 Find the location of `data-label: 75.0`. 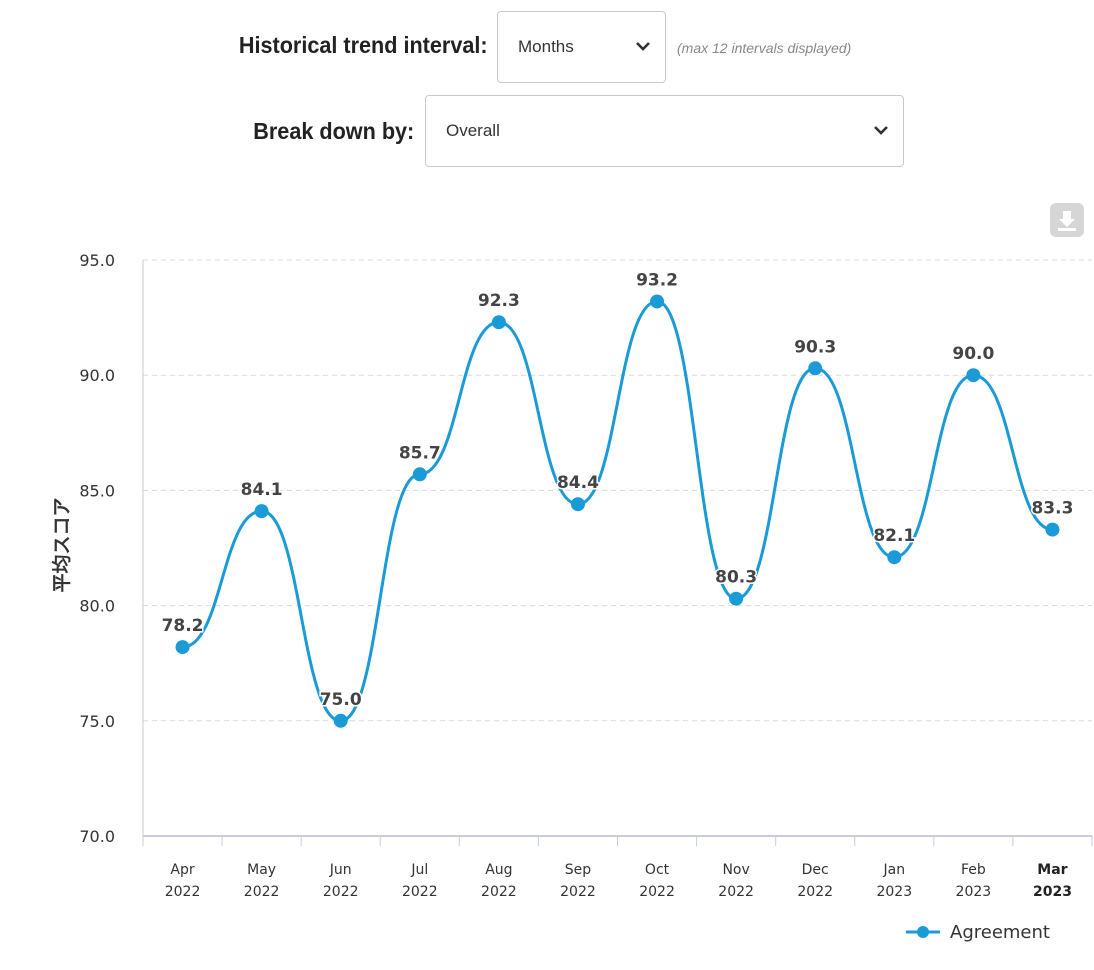

data-label: 75.0 is located at coordinates (341, 700).